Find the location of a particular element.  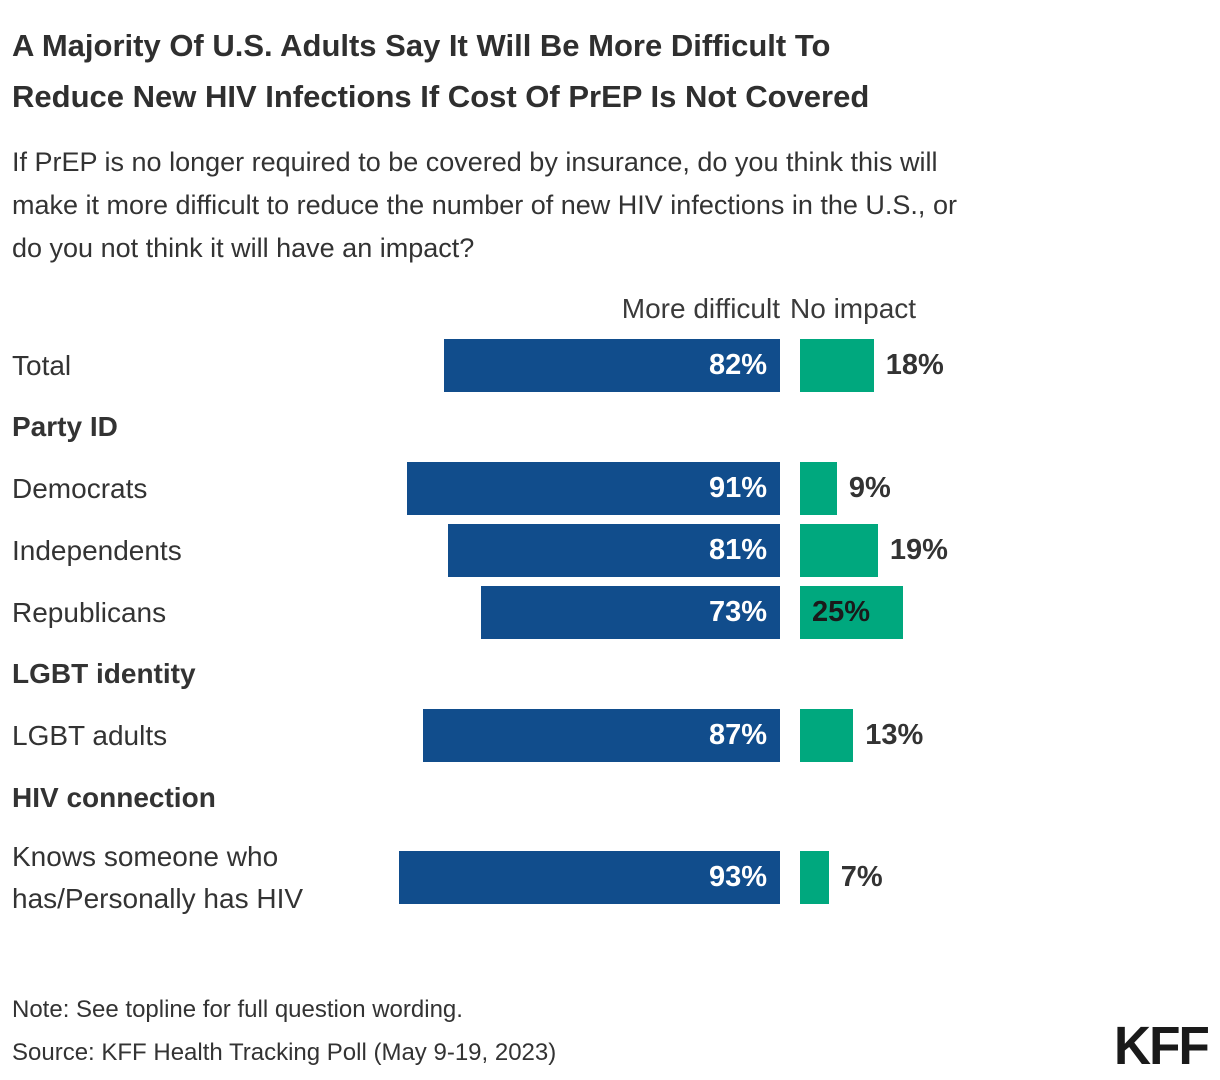

more-difficult-zone: 82% is located at coordinates (590, 365).